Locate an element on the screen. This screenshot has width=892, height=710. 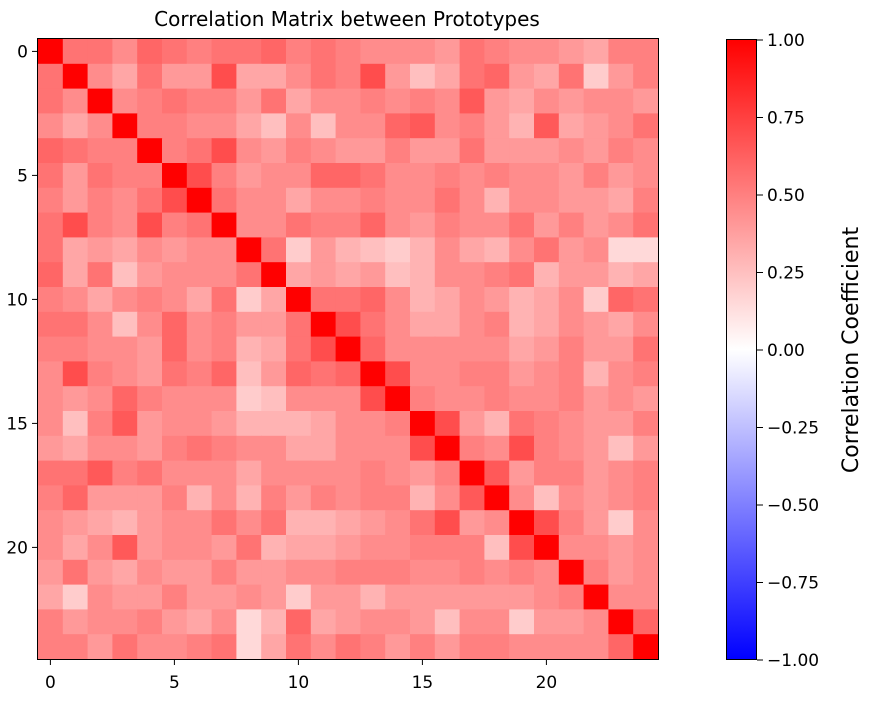
x-tick-label: 5 is located at coordinates (174, 683).